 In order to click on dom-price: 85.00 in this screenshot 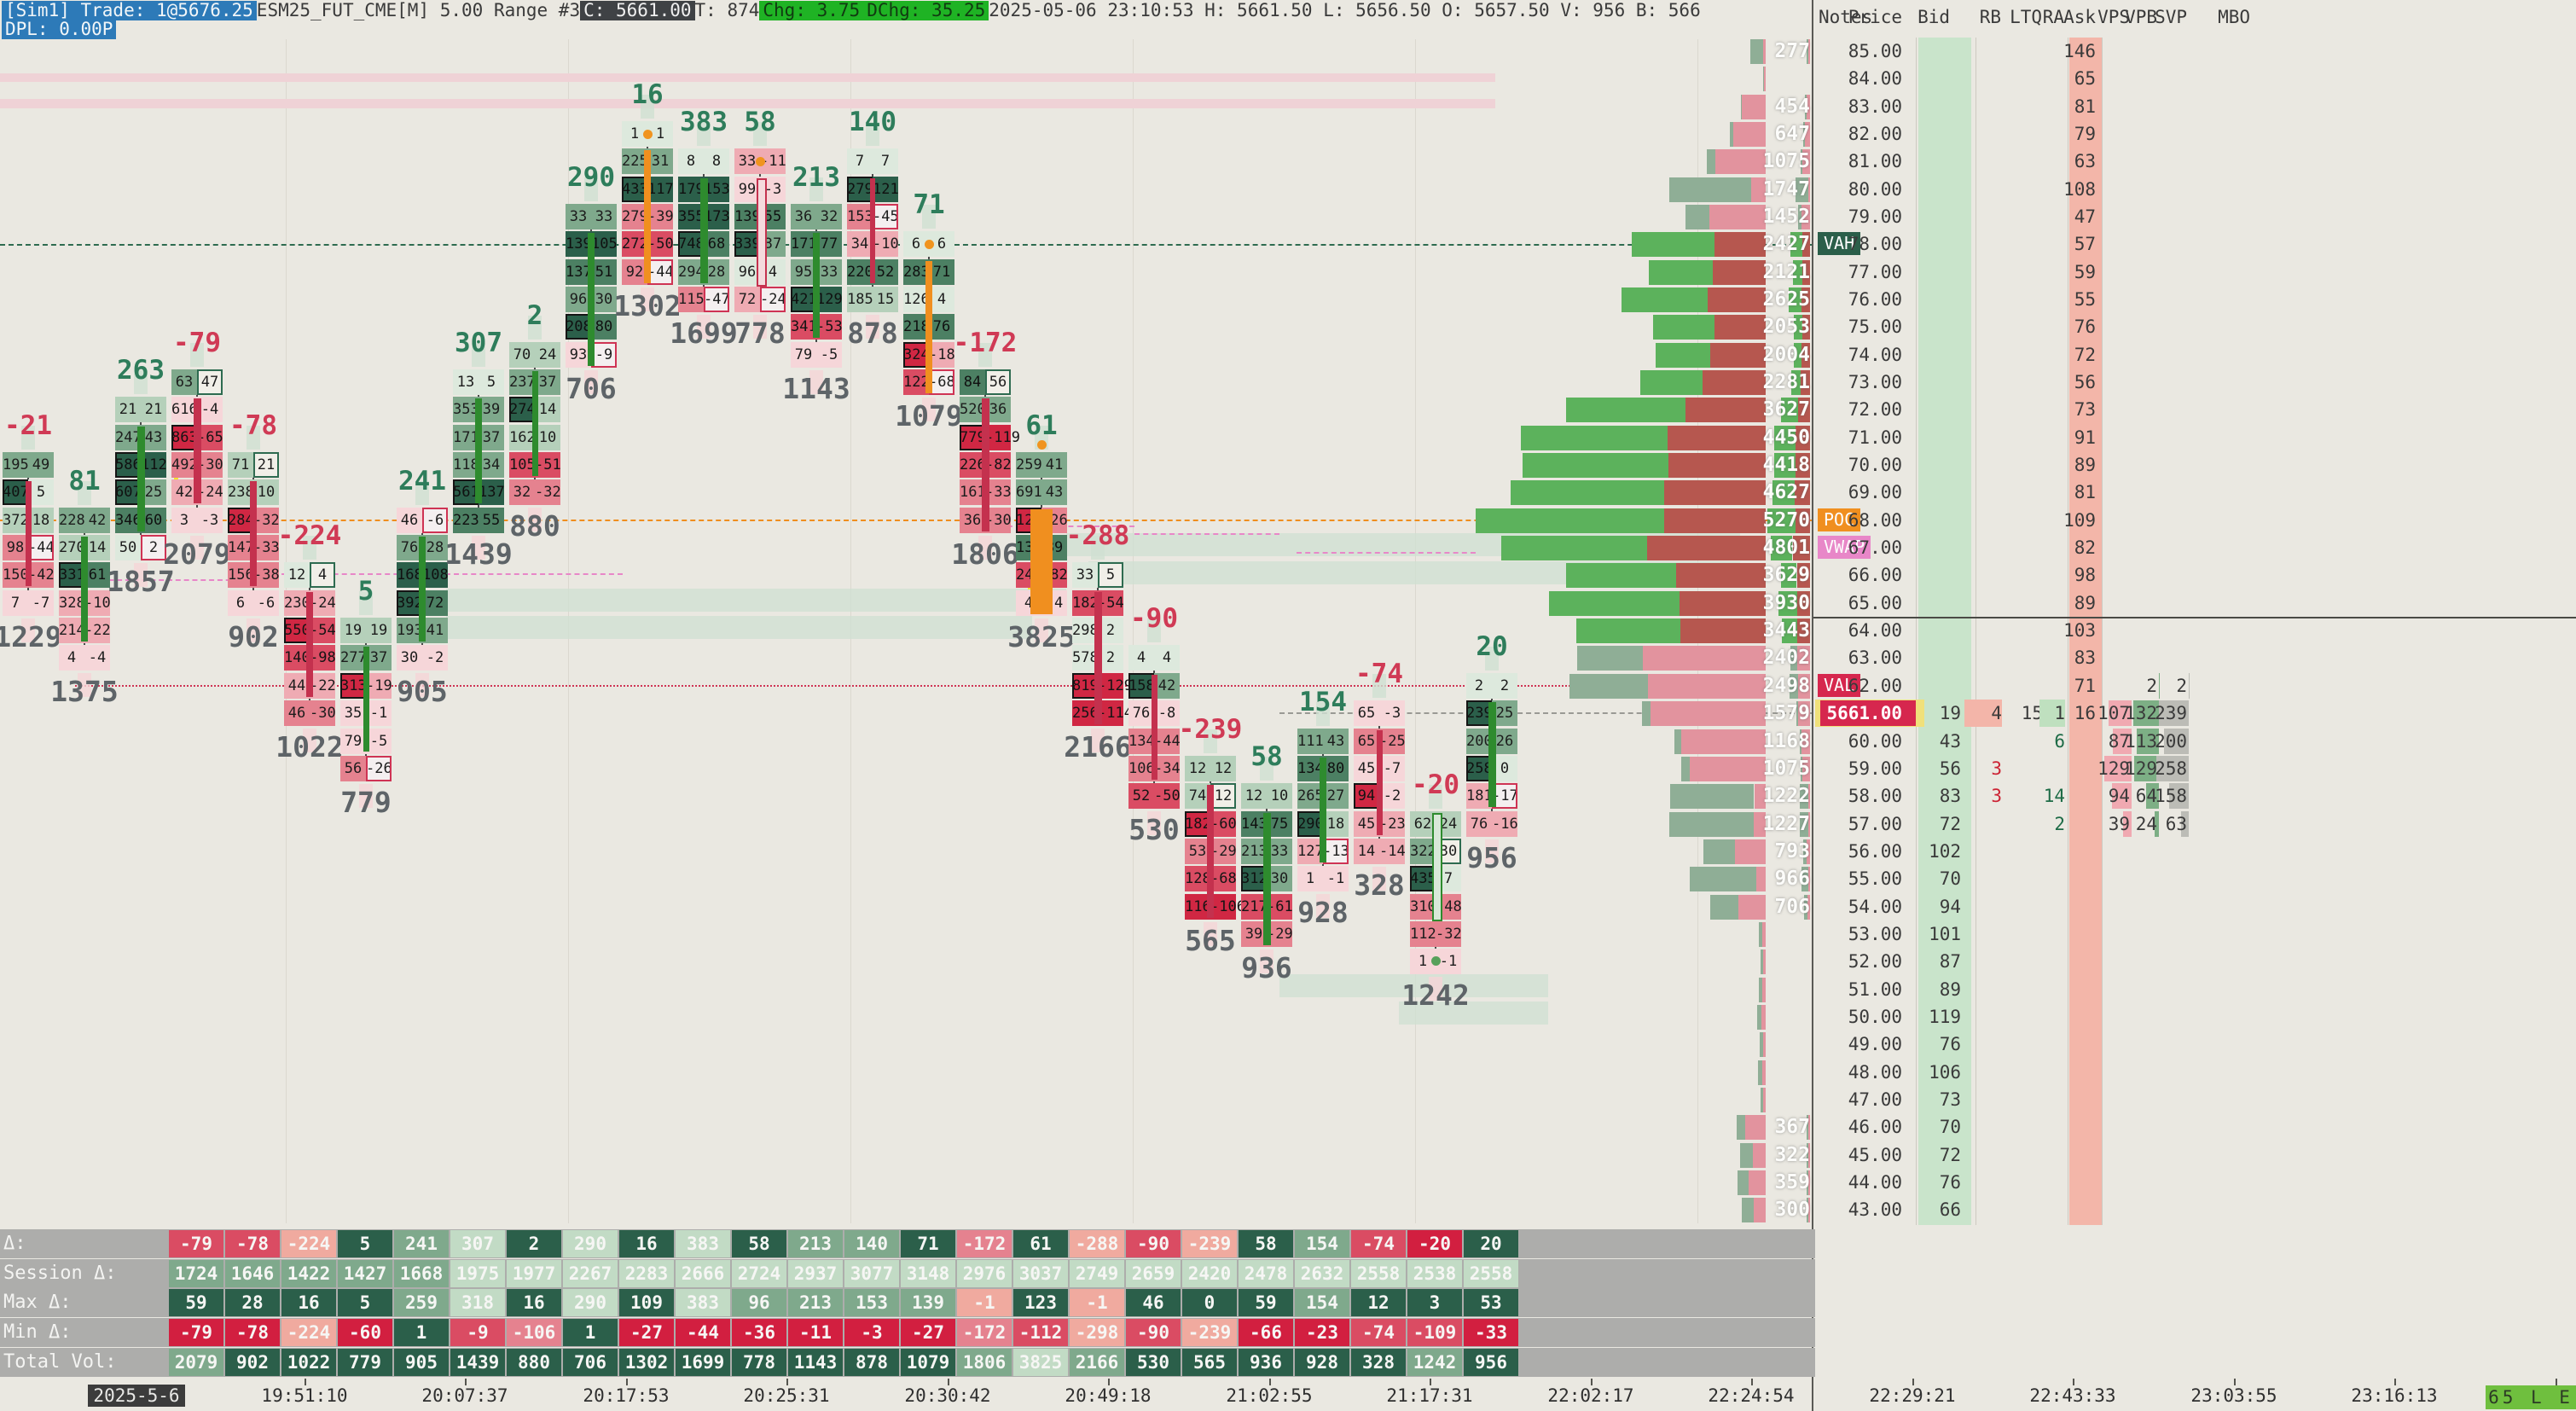, I will do `click(1875, 51)`.